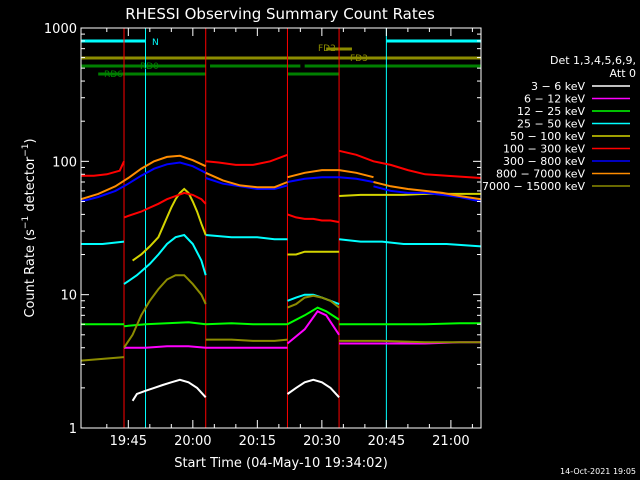 This screenshot has width=640, height=480. I want to click on chart-title: RHESSI Observing Summary Count Rates, so click(280, 14).